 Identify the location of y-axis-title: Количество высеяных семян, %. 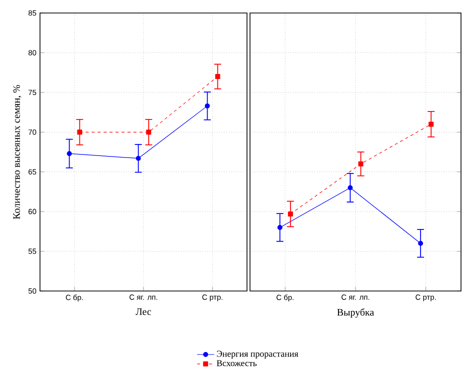
(17, 152).